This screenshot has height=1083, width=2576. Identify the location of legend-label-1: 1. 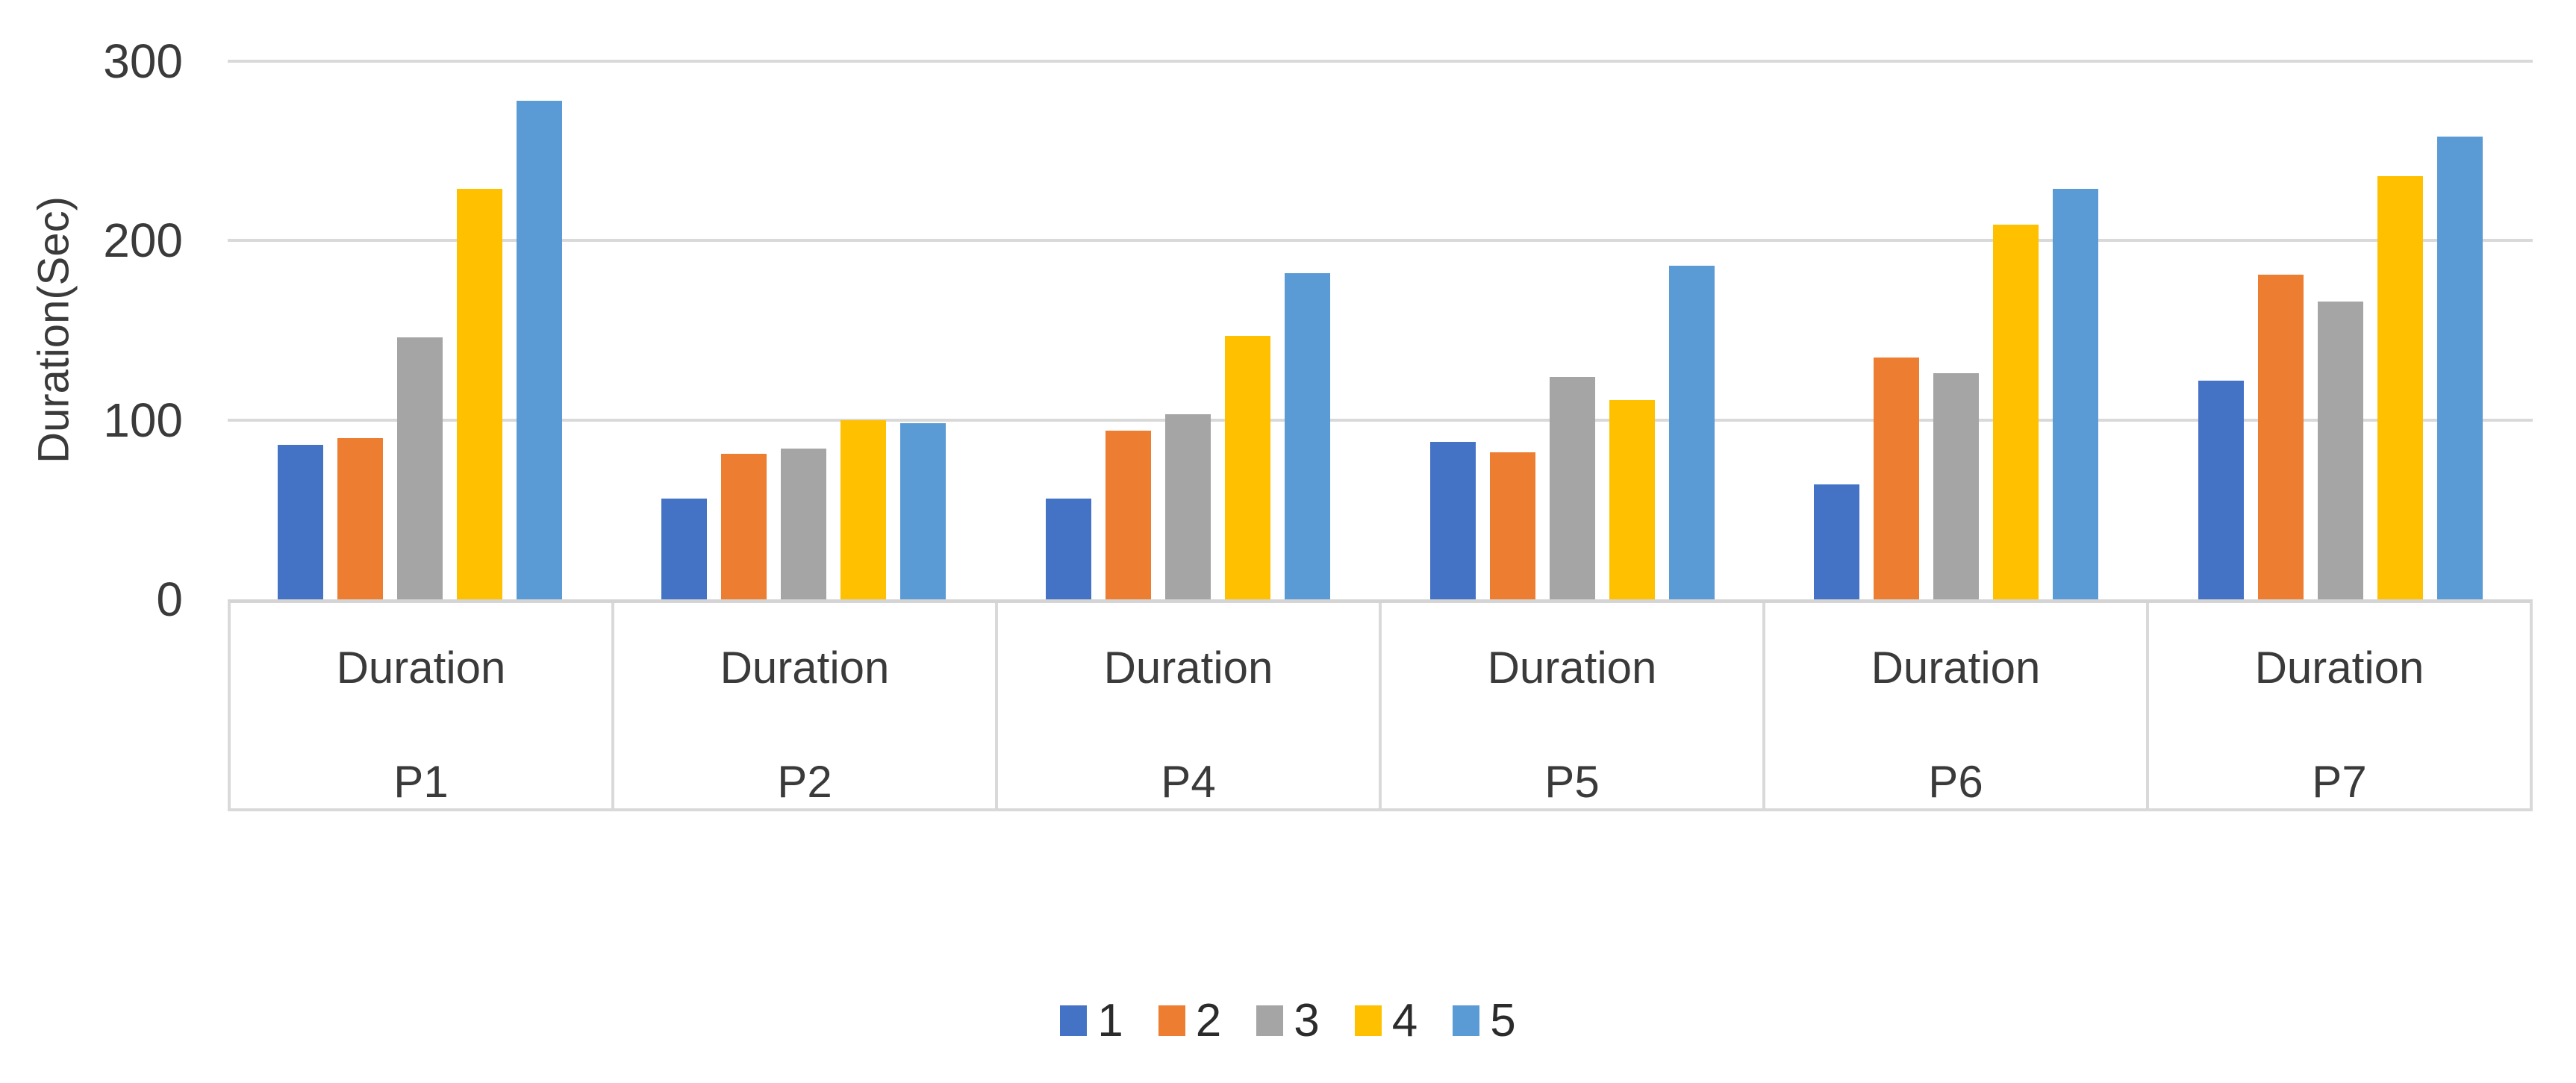
(1110, 1020).